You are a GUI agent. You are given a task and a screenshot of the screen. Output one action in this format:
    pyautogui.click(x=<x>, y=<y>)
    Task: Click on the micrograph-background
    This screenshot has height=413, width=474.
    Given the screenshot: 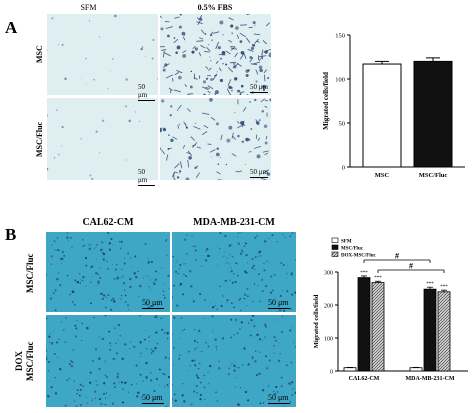 What is the action you would take?
    pyautogui.click(x=108, y=361)
    